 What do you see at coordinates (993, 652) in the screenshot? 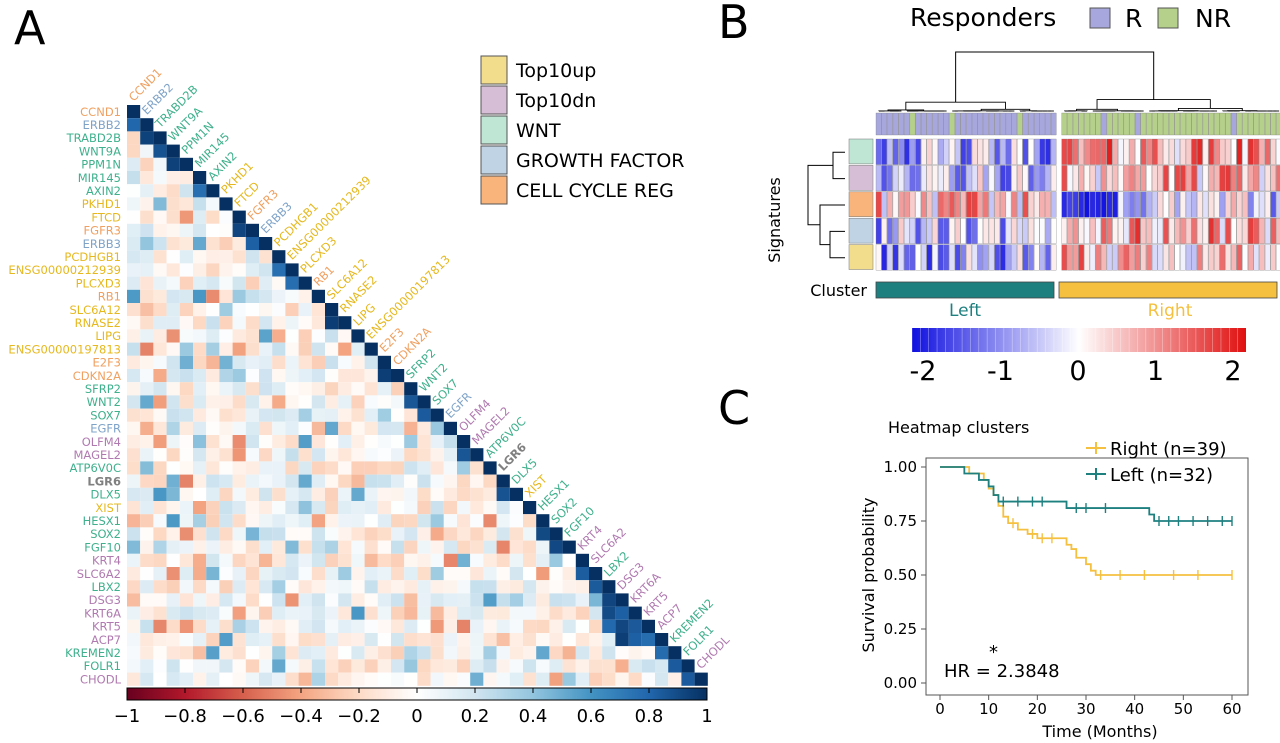
I see `significance-star: *` at bounding box center [993, 652].